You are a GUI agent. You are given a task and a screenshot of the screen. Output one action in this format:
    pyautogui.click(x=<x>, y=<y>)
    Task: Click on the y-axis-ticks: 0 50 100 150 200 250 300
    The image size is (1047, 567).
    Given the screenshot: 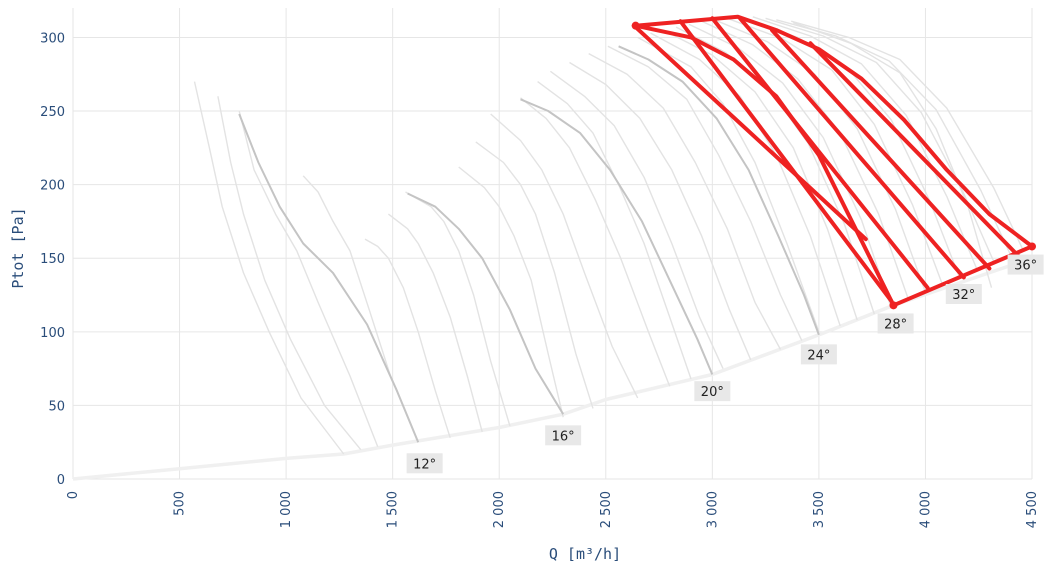 What is the action you would take?
    pyautogui.click(x=52, y=259)
    